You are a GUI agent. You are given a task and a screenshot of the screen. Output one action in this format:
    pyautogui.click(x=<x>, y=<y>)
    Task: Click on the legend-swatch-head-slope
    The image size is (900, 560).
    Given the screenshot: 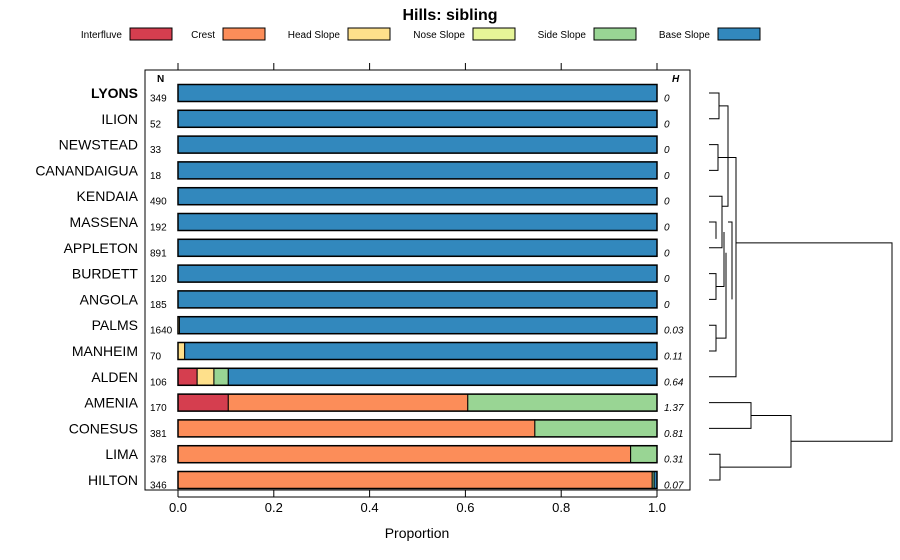 What is the action you would take?
    pyautogui.click(x=369, y=34)
    